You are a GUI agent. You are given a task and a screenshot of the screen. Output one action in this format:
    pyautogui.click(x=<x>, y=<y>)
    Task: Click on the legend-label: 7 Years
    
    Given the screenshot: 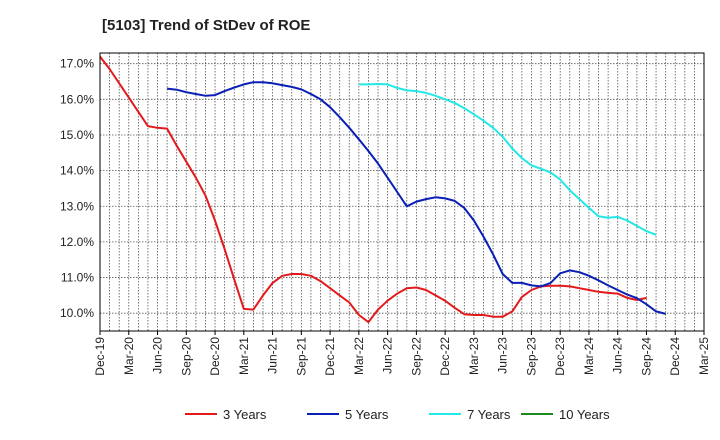 What is the action you would take?
    pyautogui.click(x=489, y=414)
    